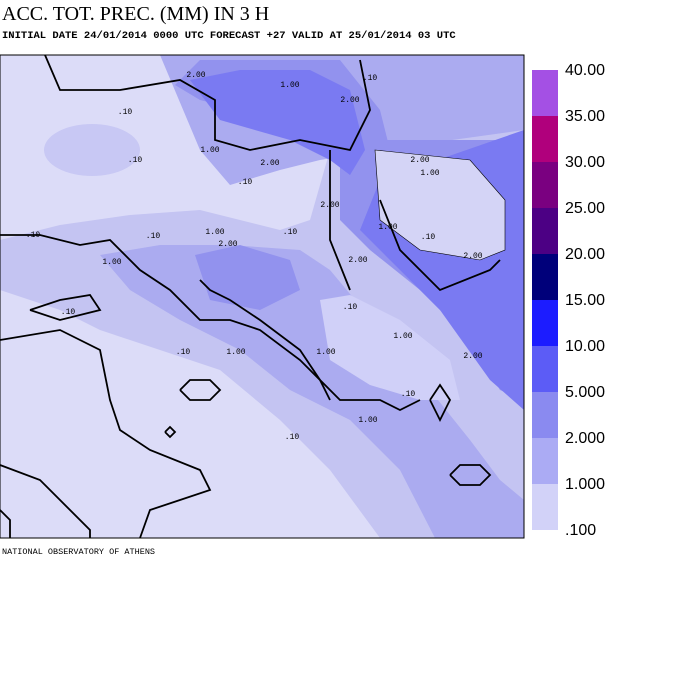 The image size is (700, 700). What do you see at coordinates (585, 254) in the screenshot?
I see `colorbar-label: 20.00` at bounding box center [585, 254].